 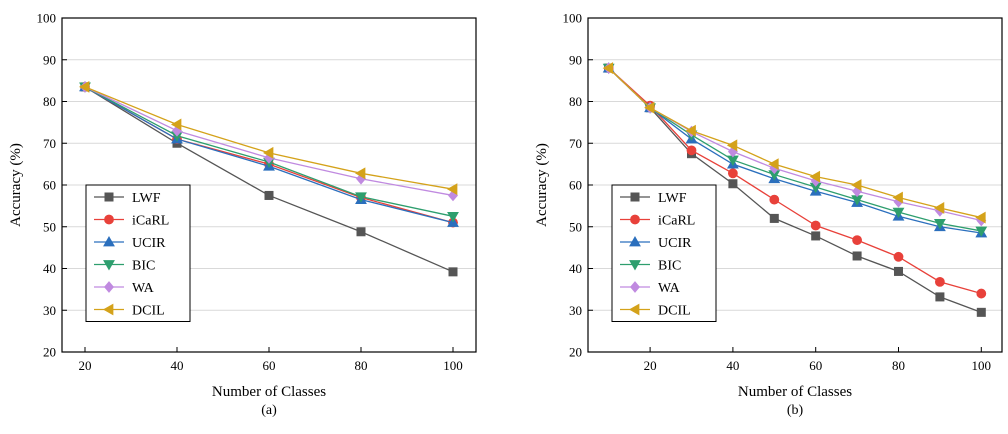 I want to click on legend-item: iCaRL, so click(x=131, y=221).